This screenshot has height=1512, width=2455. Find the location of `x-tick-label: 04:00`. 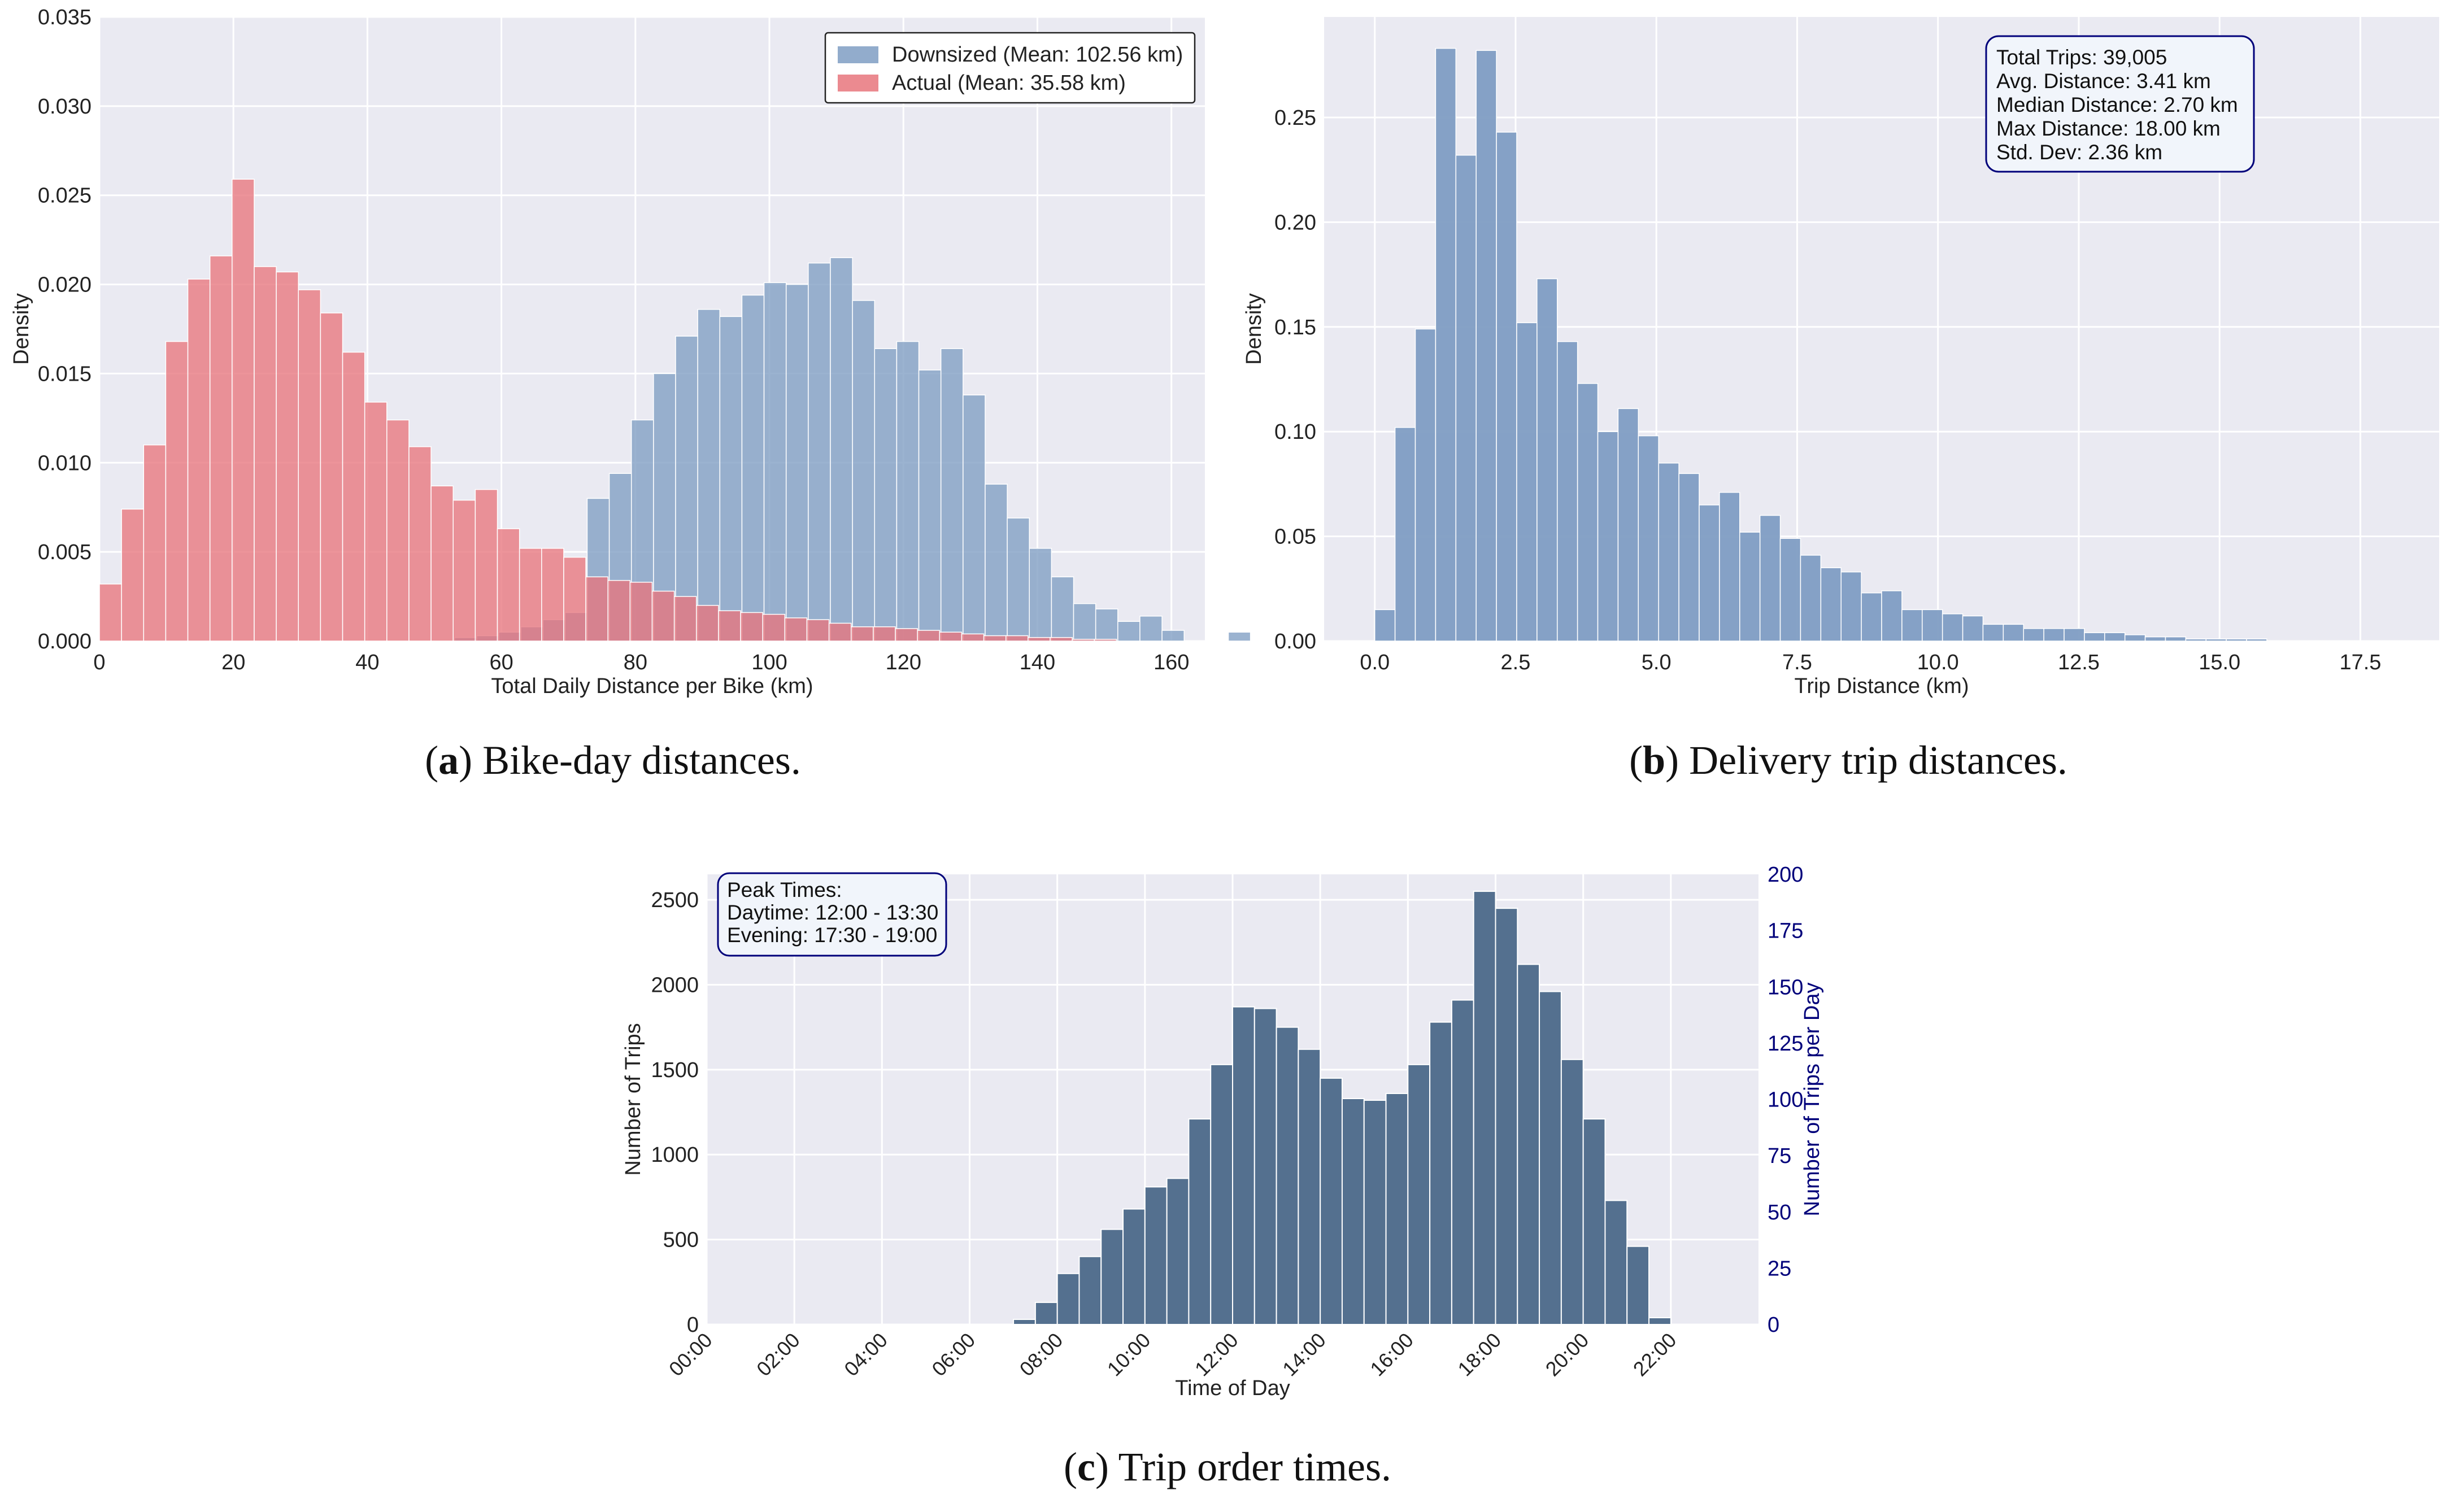

x-tick-label: 04:00 is located at coordinates (865, 1354).